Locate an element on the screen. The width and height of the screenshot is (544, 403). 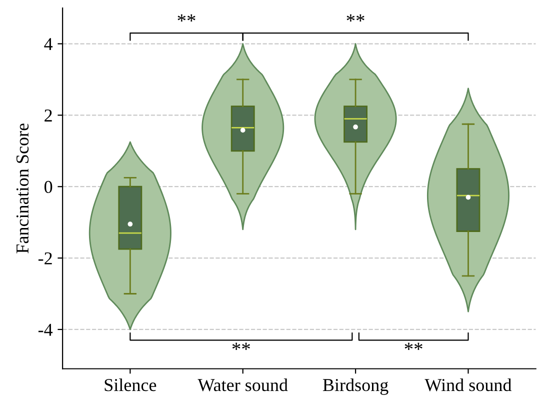
x-tick-label: Water sound is located at coordinates (243, 385).